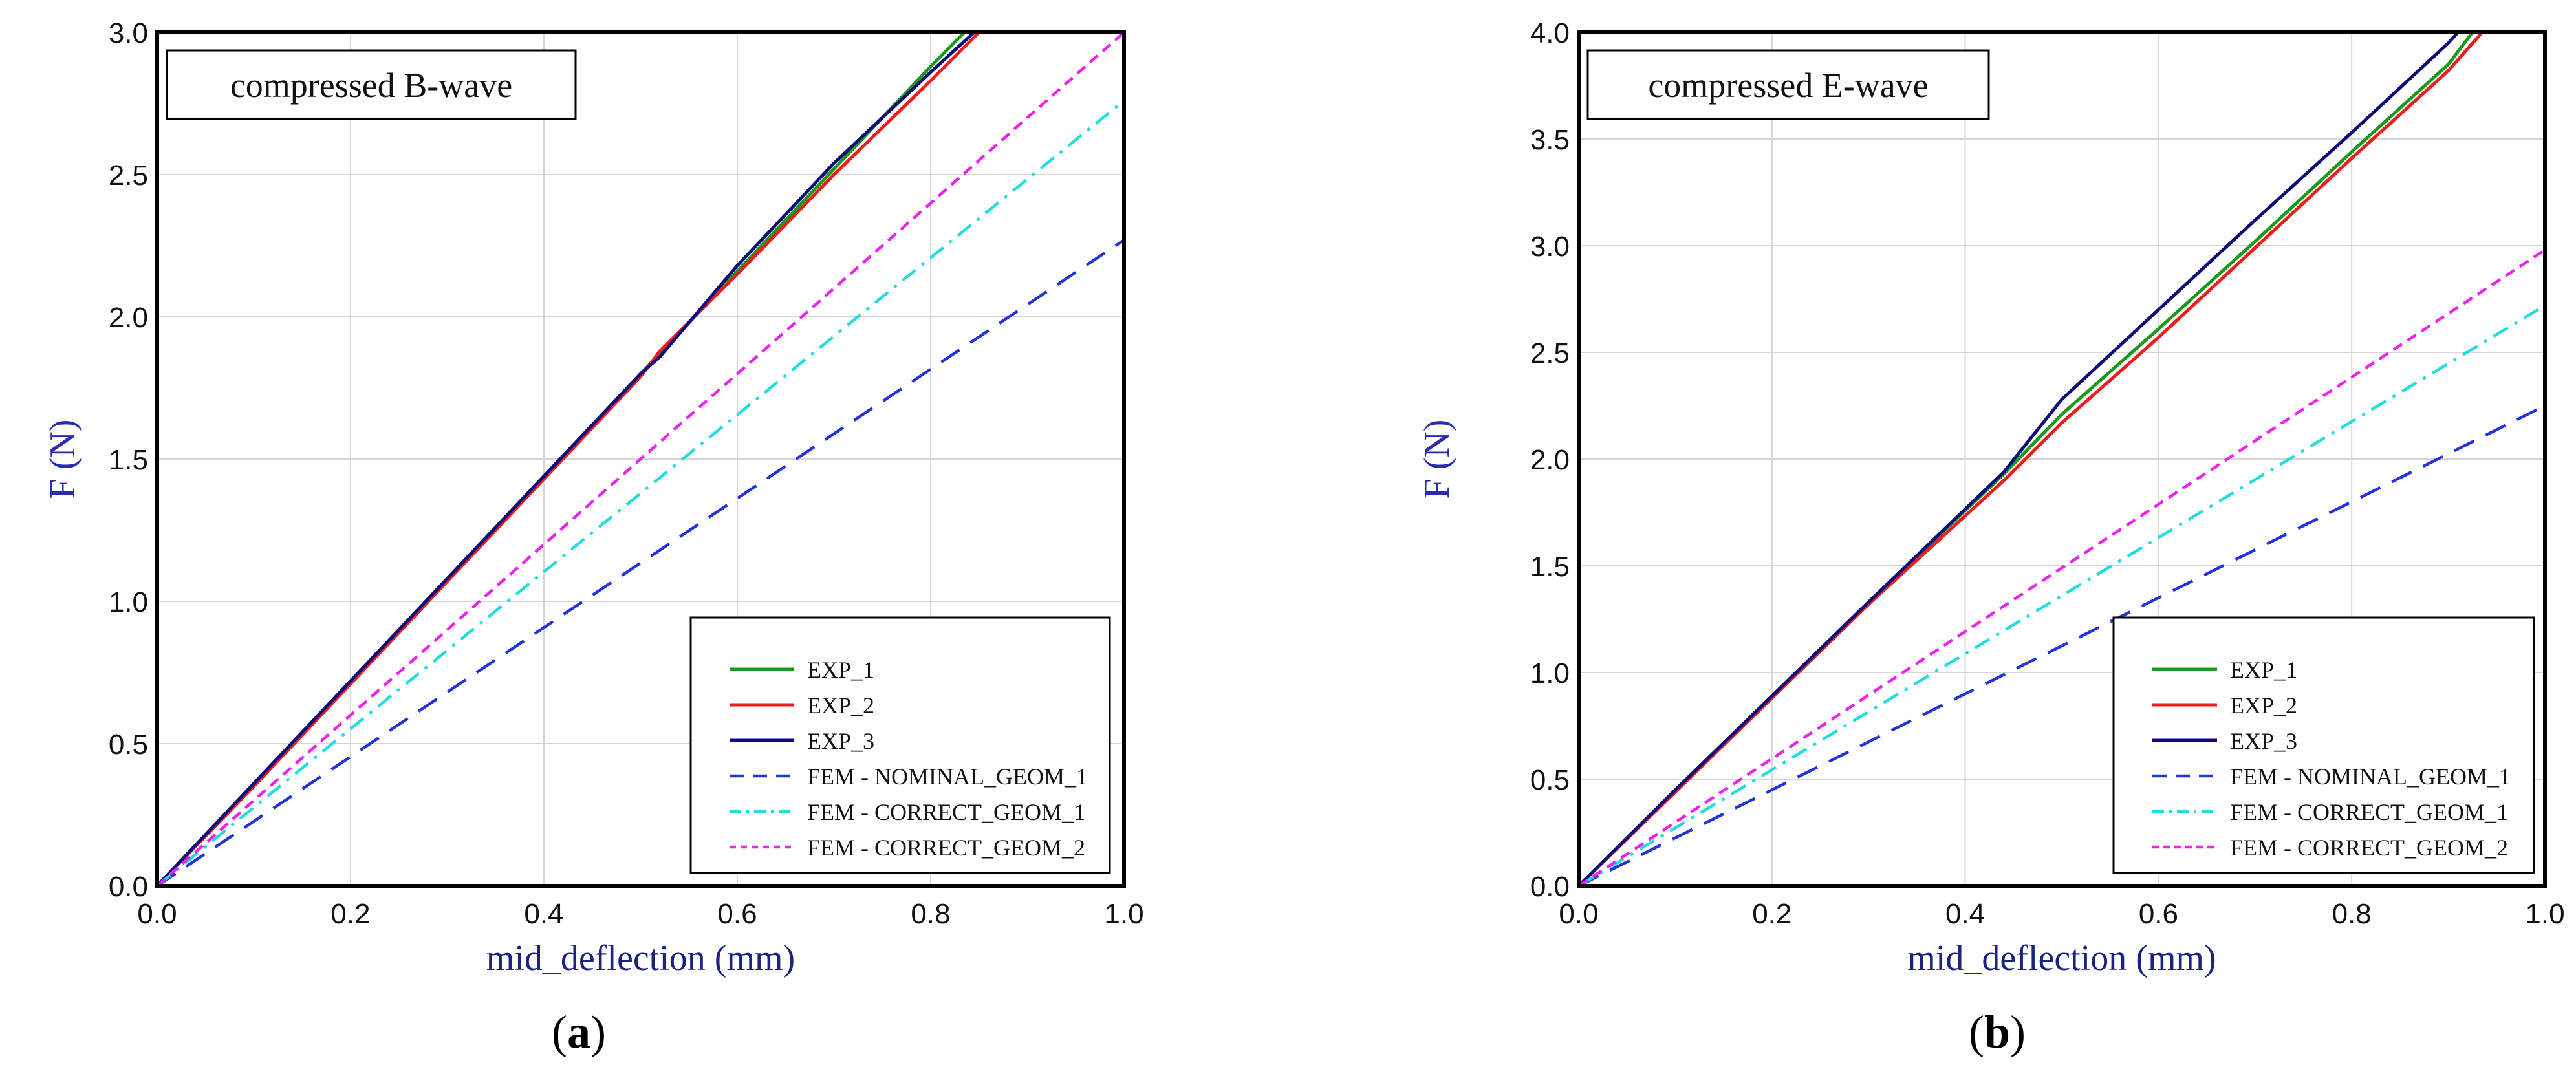 This screenshot has width=2576, height=1065. What do you see at coordinates (1550, 140) in the screenshot?
I see `y-tick-label: 3.5` at bounding box center [1550, 140].